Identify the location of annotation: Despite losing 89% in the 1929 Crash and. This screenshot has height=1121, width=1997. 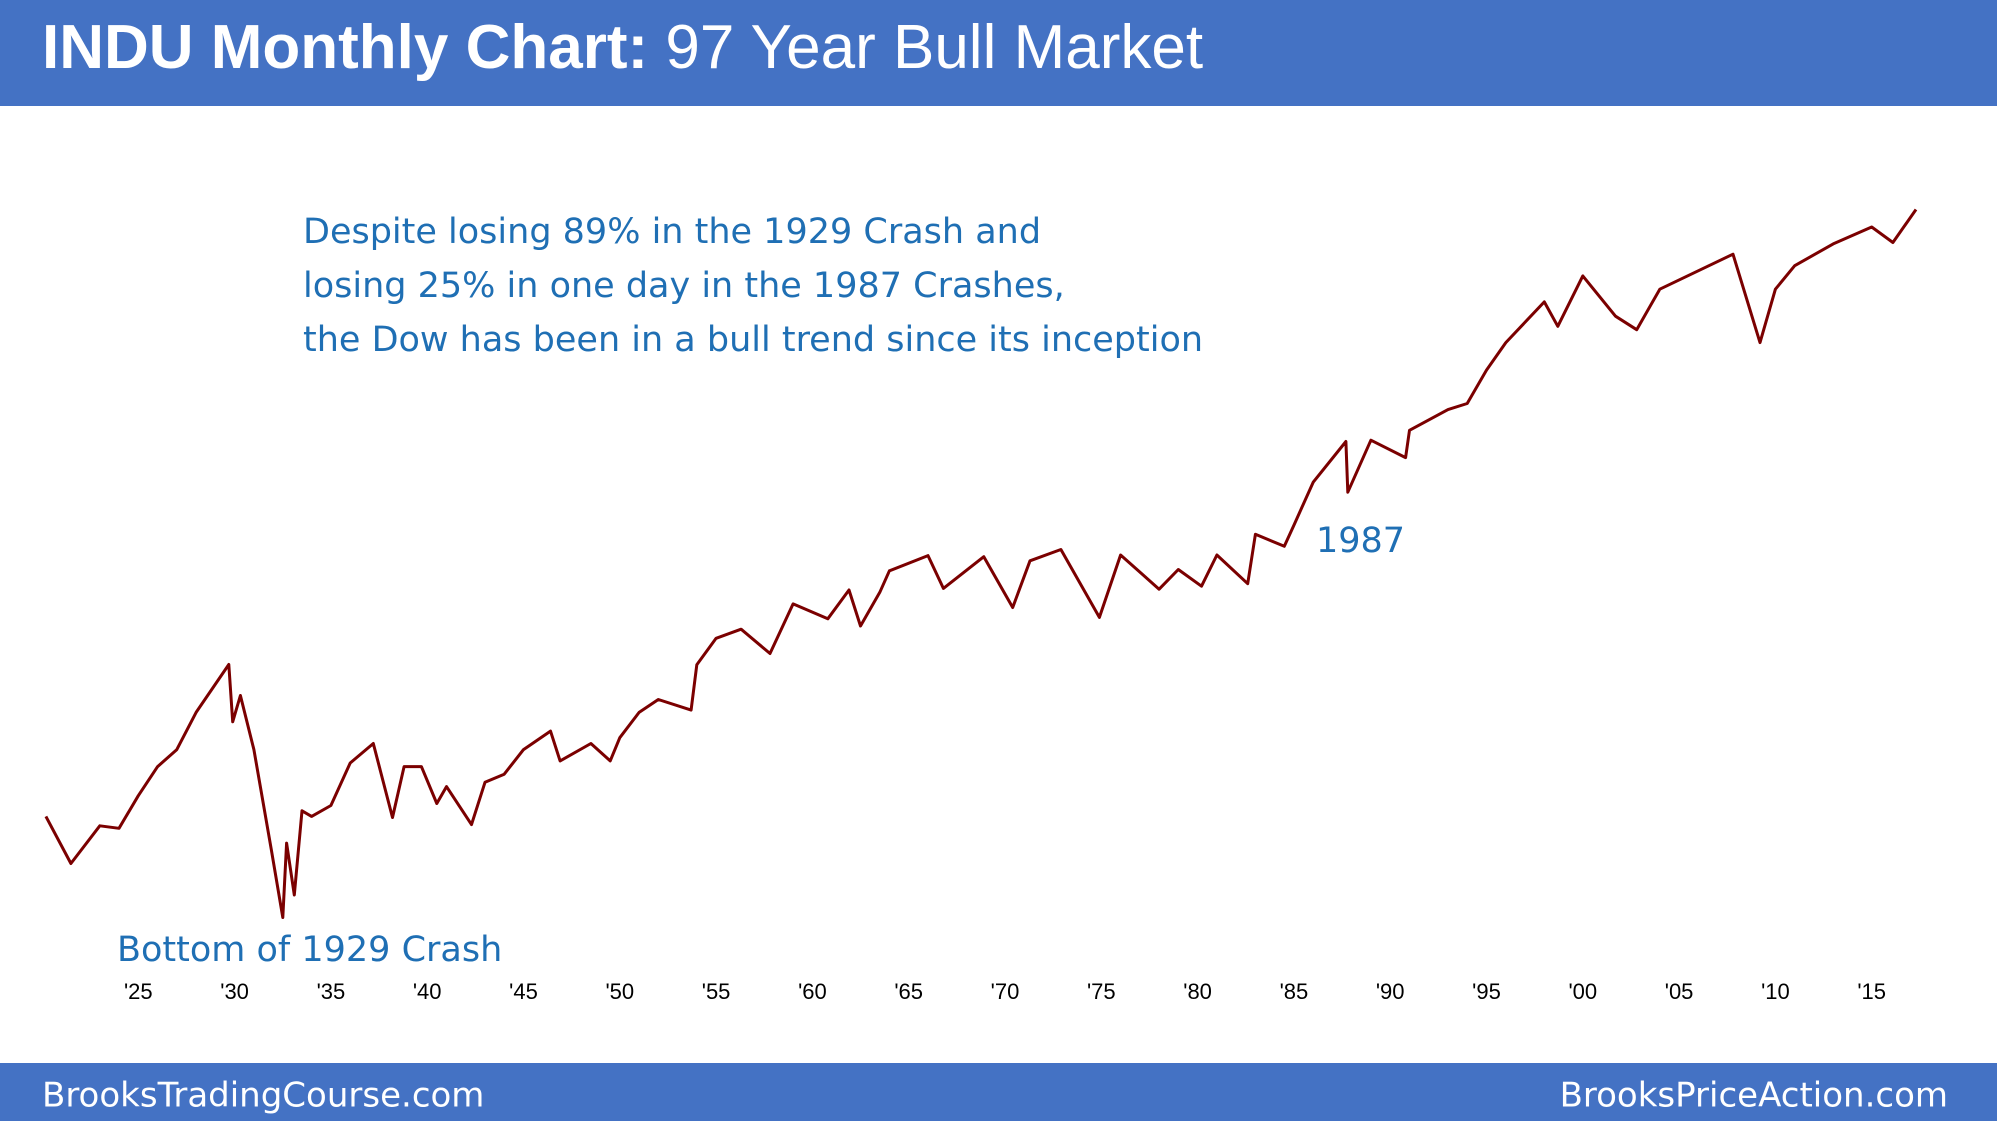
(672, 232).